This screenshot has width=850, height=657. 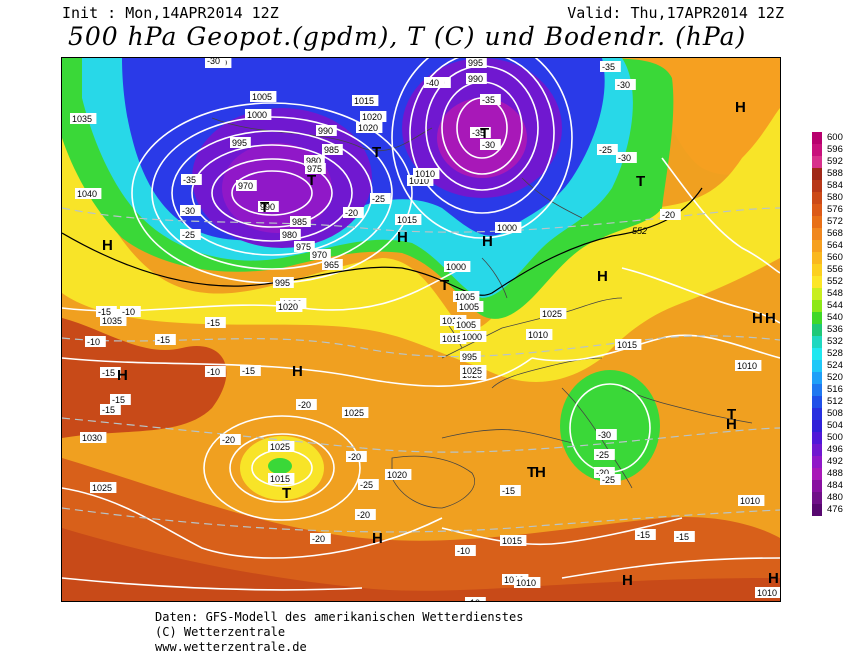 I want to click on footer-copyright: (C) Wetterzentrale, so click(x=220, y=632).